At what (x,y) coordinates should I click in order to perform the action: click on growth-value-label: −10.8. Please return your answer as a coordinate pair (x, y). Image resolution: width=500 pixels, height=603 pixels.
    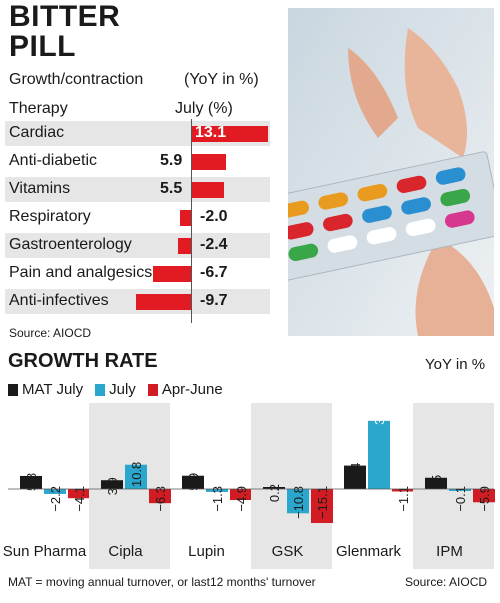
    Looking at the image, I should click on (298, 502).